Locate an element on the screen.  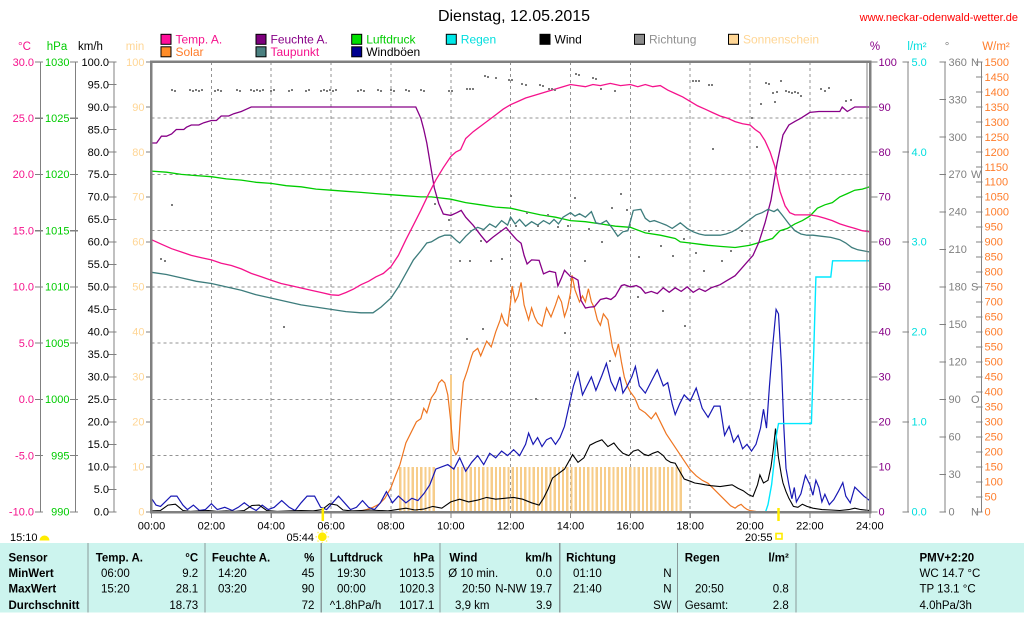
svg-text: 900 is located at coordinates (994, 243).